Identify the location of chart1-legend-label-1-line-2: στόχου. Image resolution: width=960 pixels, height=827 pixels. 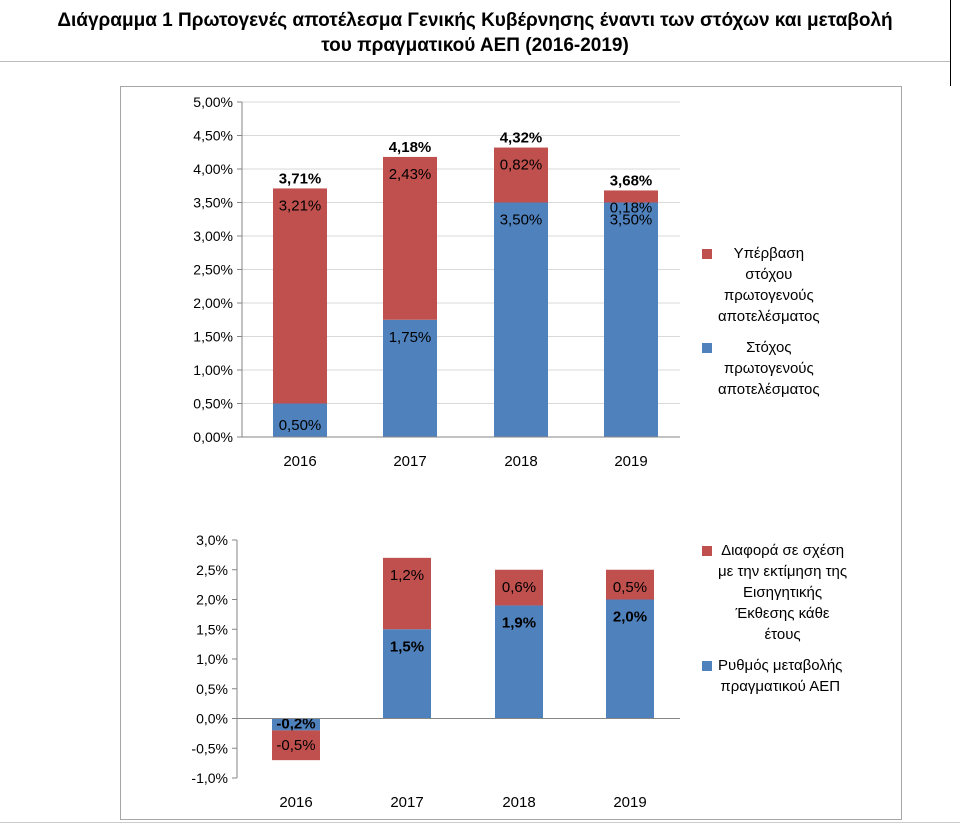
(769, 274).